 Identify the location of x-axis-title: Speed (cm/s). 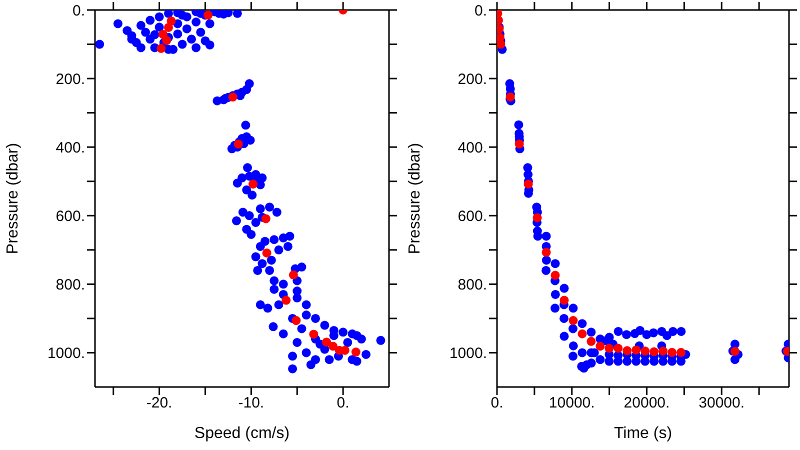
(242, 433).